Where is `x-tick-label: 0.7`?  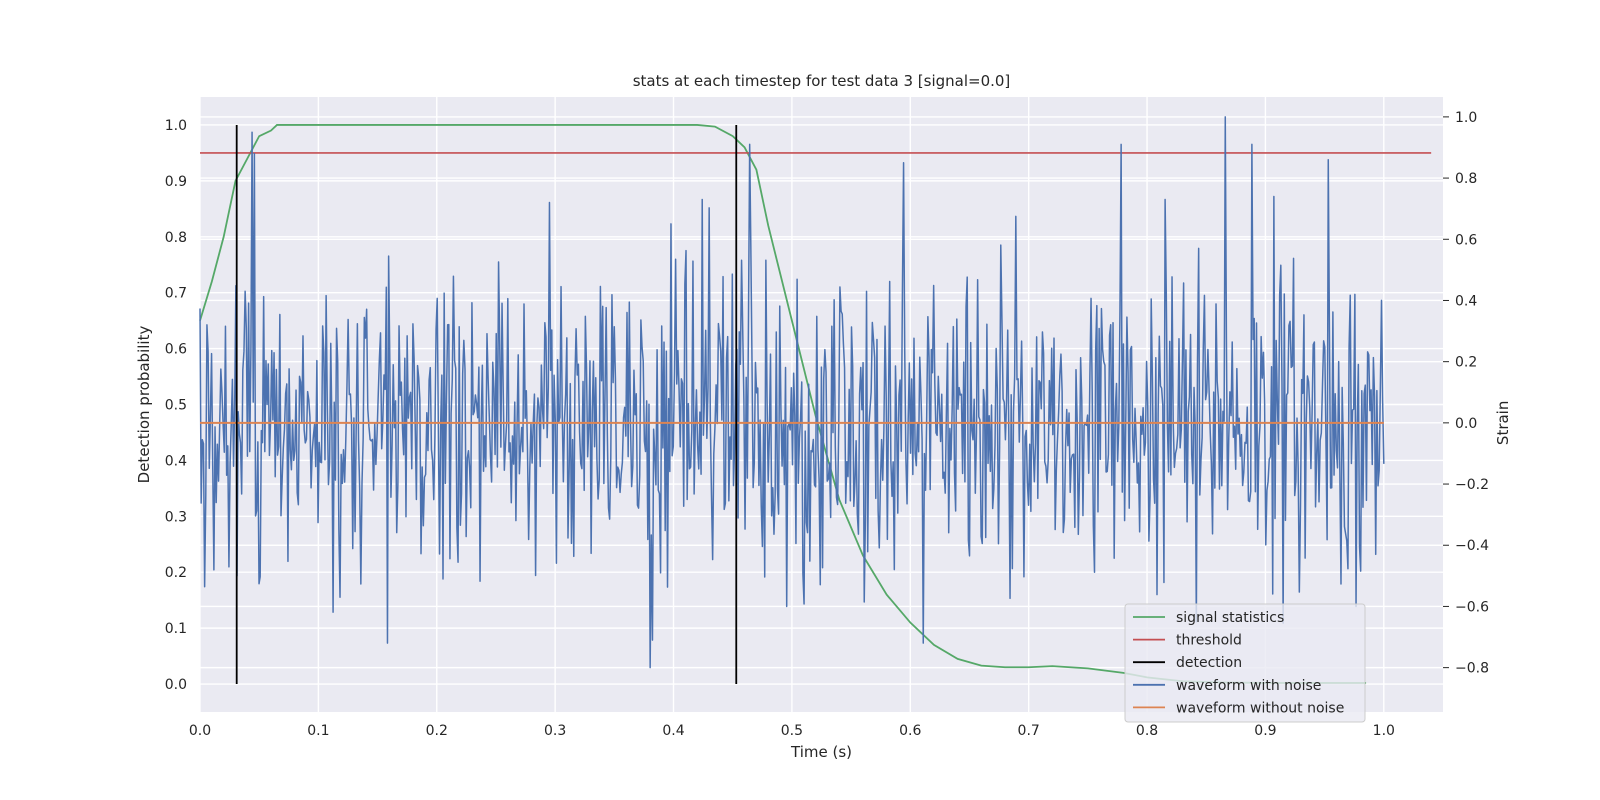
x-tick-label: 0.7 is located at coordinates (1029, 731).